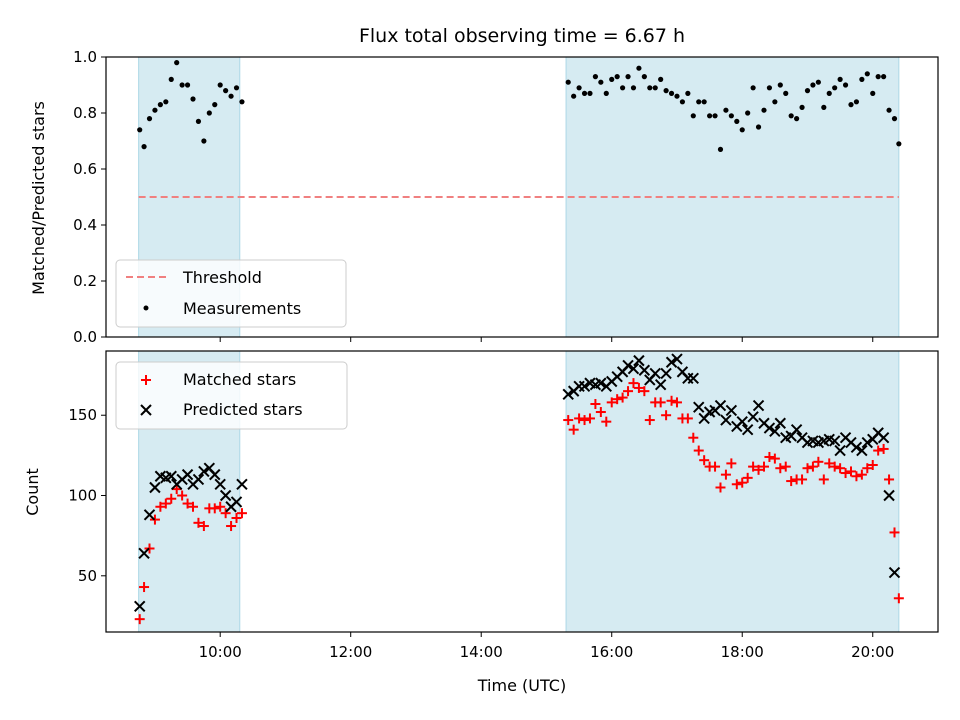 This screenshot has width=960, height=720. What do you see at coordinates (146, 410) in the screenshot?
I see `legend-x-marker` at bounding box center [146, 410].